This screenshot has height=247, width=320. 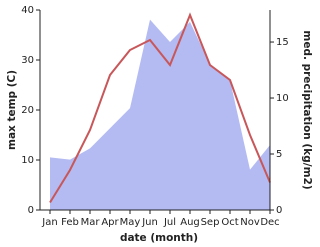 What do you see at coordinates (159, 238) in the screenshot?
I see `x-axis-label: date (month)` at bounding box center [159, 238].